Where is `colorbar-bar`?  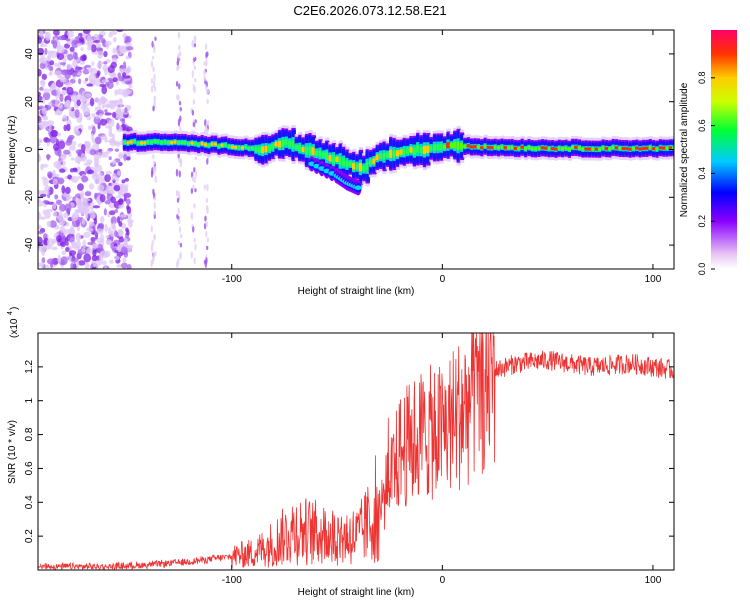 colorbar-bar is located at coordinates (724, 149).